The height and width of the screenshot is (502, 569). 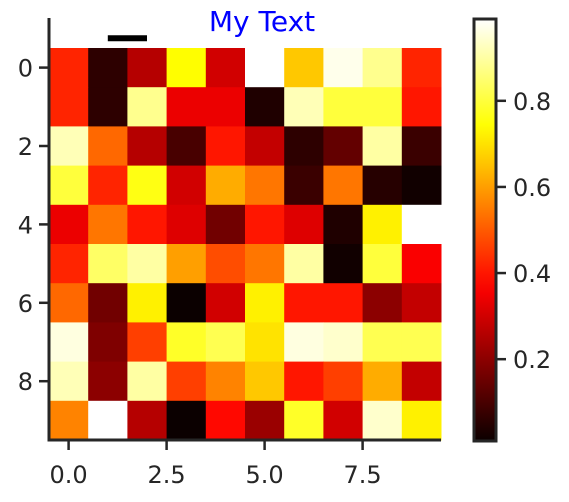 What do you see at coordinates (532, 188) in the screenshot?
I see `colorbar-tick-label: 0.6` at bounding box center [532, 188].